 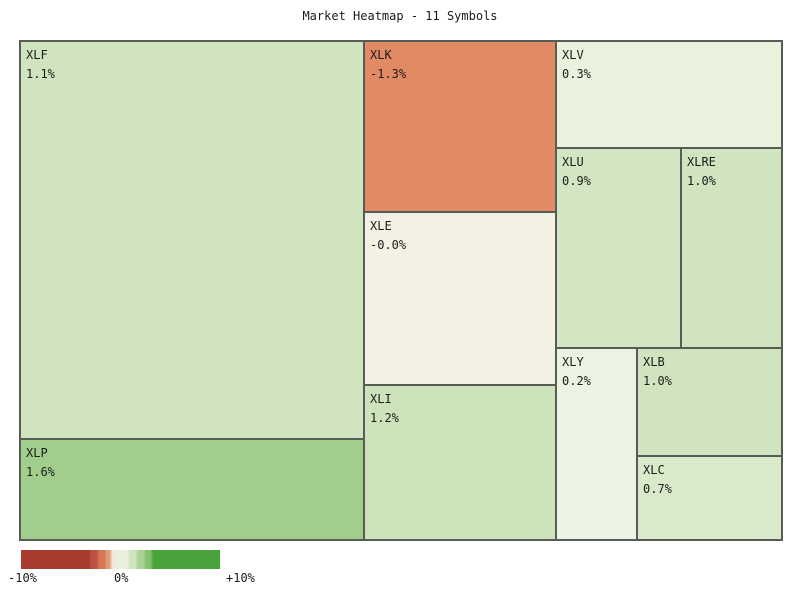 What do you see at coordinates (460, 298) in the screenshot?
I see `treemap-tile-xle: XLE -0.0%` at bounding box center [460, 298].